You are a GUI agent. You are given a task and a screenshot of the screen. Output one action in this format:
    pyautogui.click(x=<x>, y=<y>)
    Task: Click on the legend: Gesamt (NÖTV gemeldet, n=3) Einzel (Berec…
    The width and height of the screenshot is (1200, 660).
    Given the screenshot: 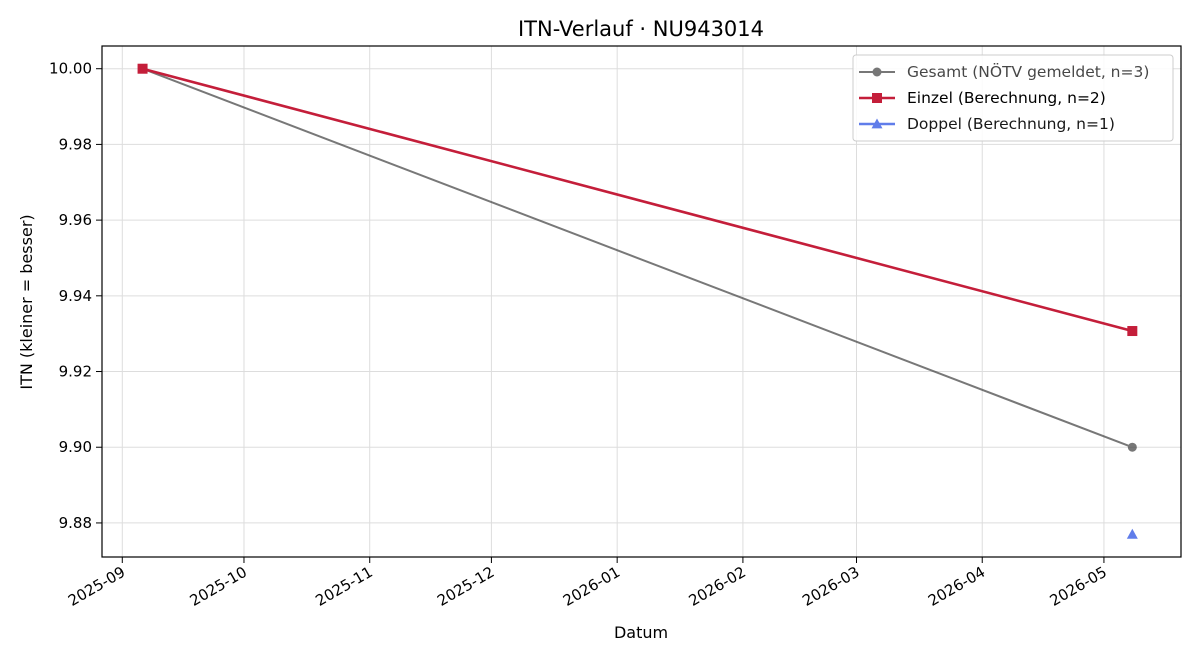 What is the action you would take?
    pyautogui.click(x=1013, y=98)
    